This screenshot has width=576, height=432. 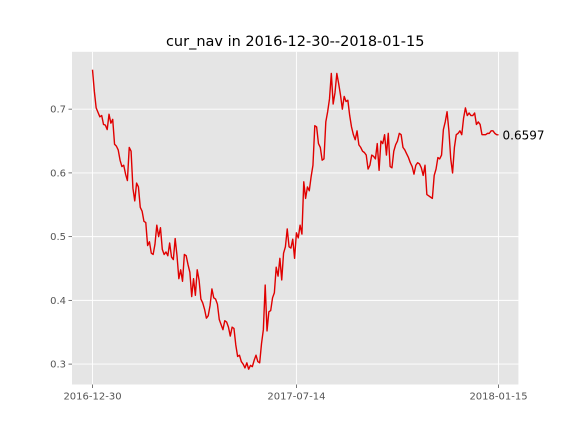 What do you see at coordinates (58, 301) in the screenshot?
I see `y-tick-label: 0.4` at bounding box center [58, 301].